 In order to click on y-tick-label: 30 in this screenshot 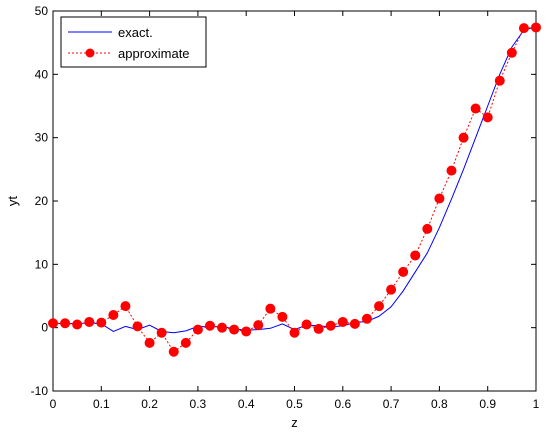, I will do `click(42, 138)`.